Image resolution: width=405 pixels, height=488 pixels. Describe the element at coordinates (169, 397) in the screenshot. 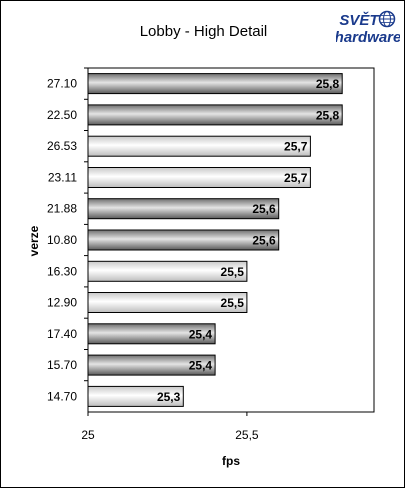

I see `bar-value-label: 25,3` at that location.